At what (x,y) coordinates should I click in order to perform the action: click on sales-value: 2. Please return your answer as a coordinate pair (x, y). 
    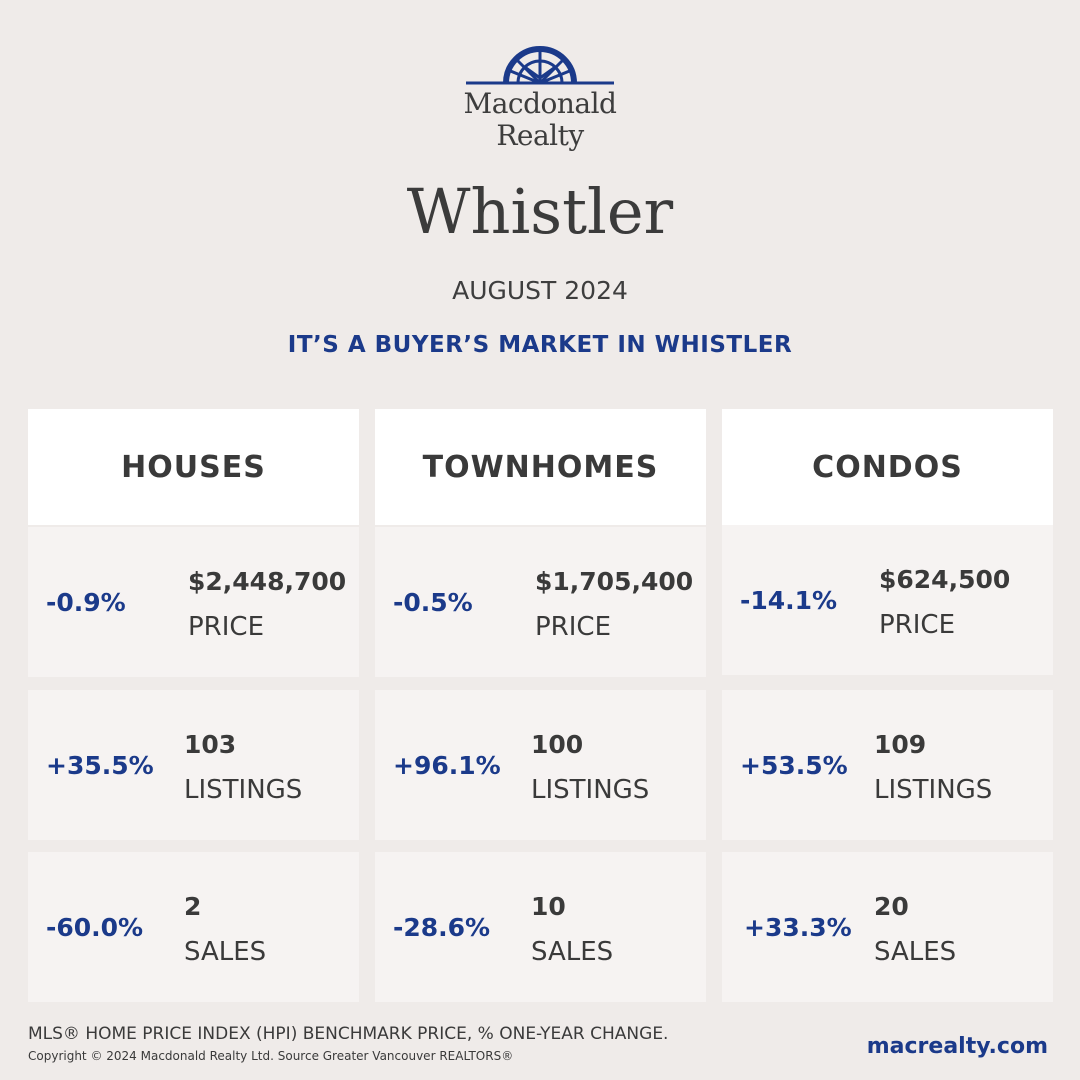
    Looking at the image, I should click on (193, 906).